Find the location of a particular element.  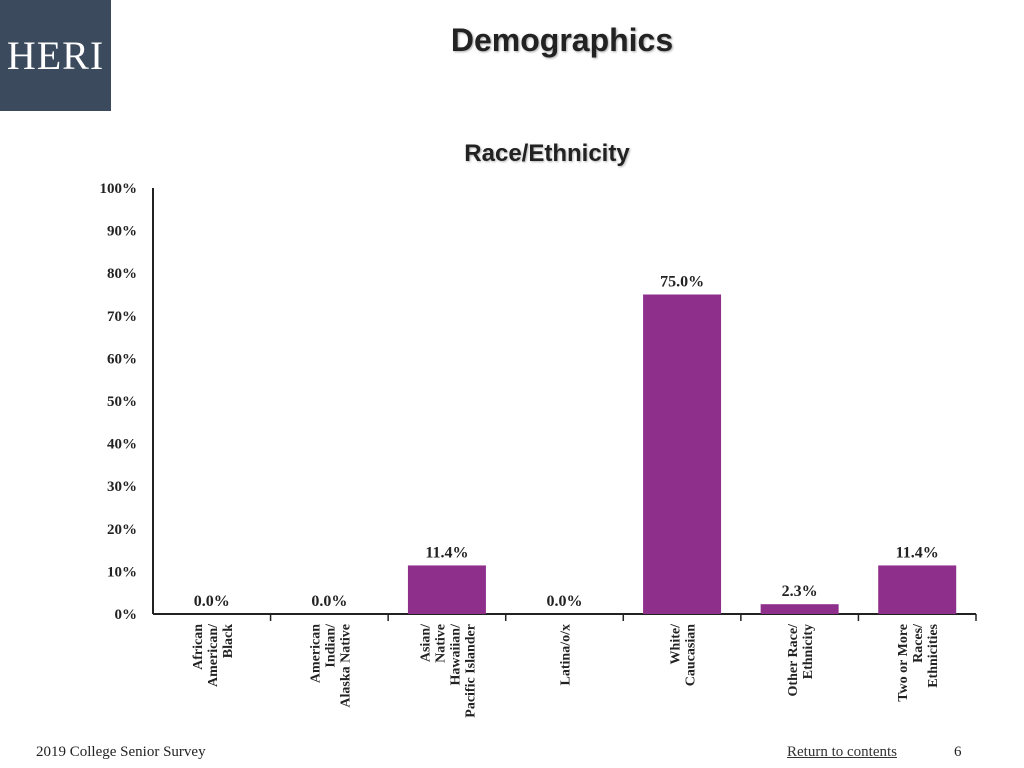

category-label-line: Asian/ is located at coordinates (425, 642).